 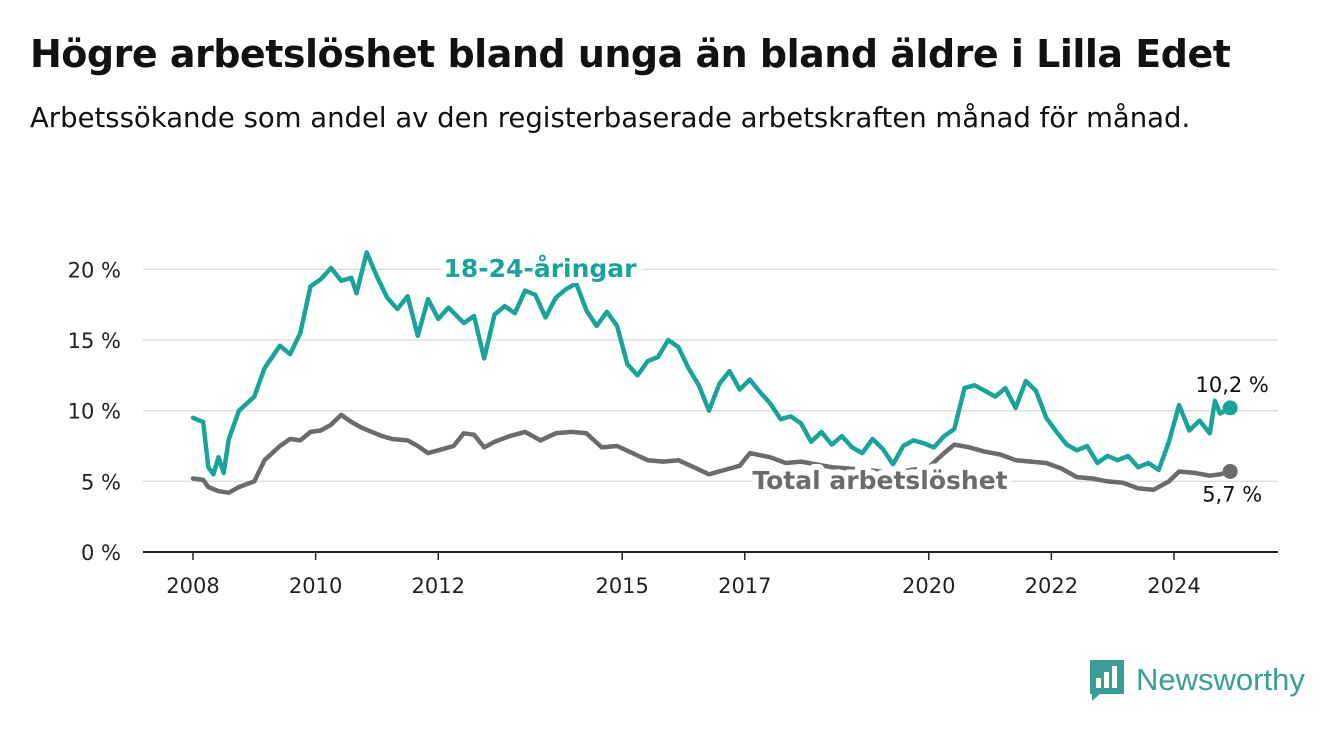 I want to click on series-end-label: 10,2 %, so click(x=1232, y=385).